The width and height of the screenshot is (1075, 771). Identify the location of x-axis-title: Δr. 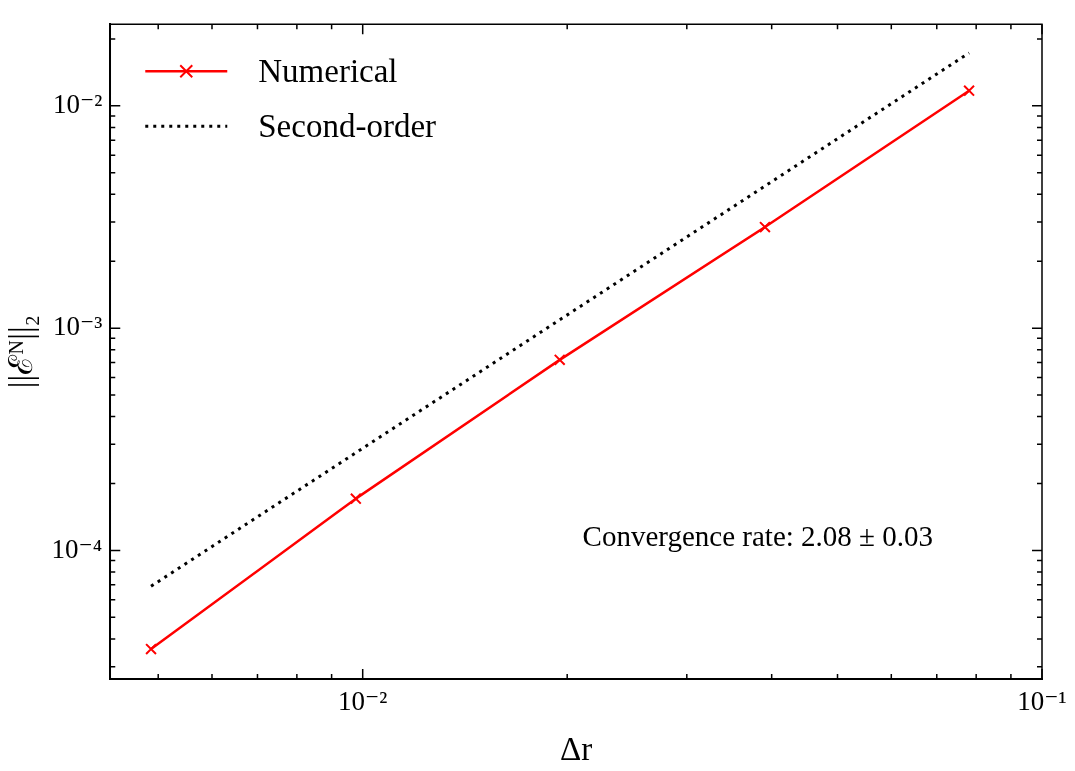
(576, 748).